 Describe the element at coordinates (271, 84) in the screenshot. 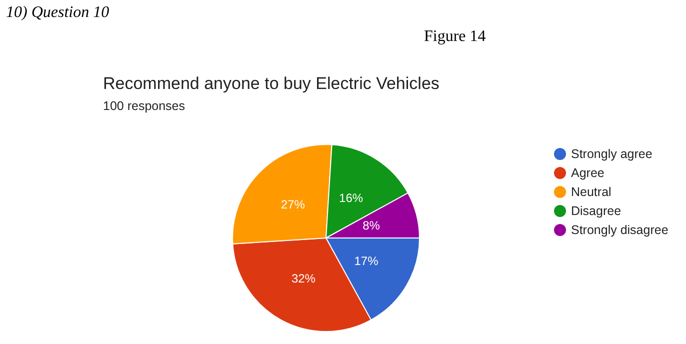

I see `chart-title: Recommend anyone to buy Electric Vehicles` at that location.